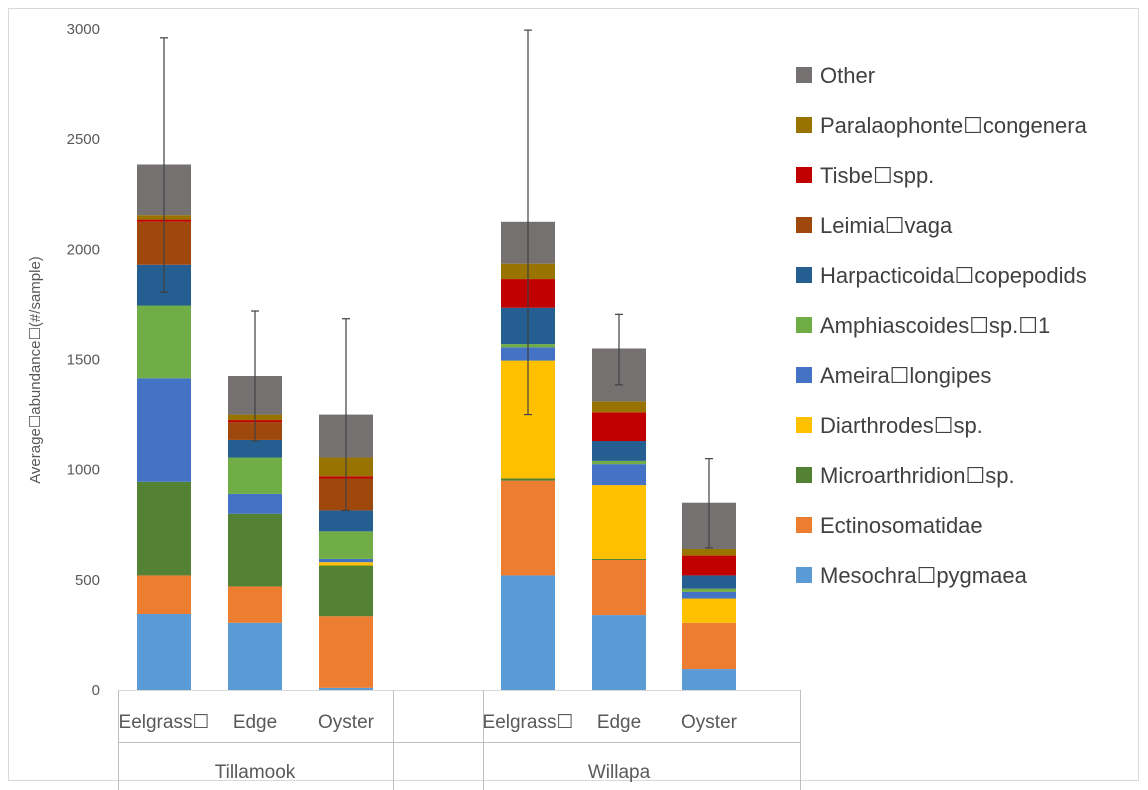 The image size is (1148, 790). What do you see at coordinates (886, 225) in the screenshot?
I see `legend-entry-label: Leimia☐vaga` at bounding box center [886, 225].